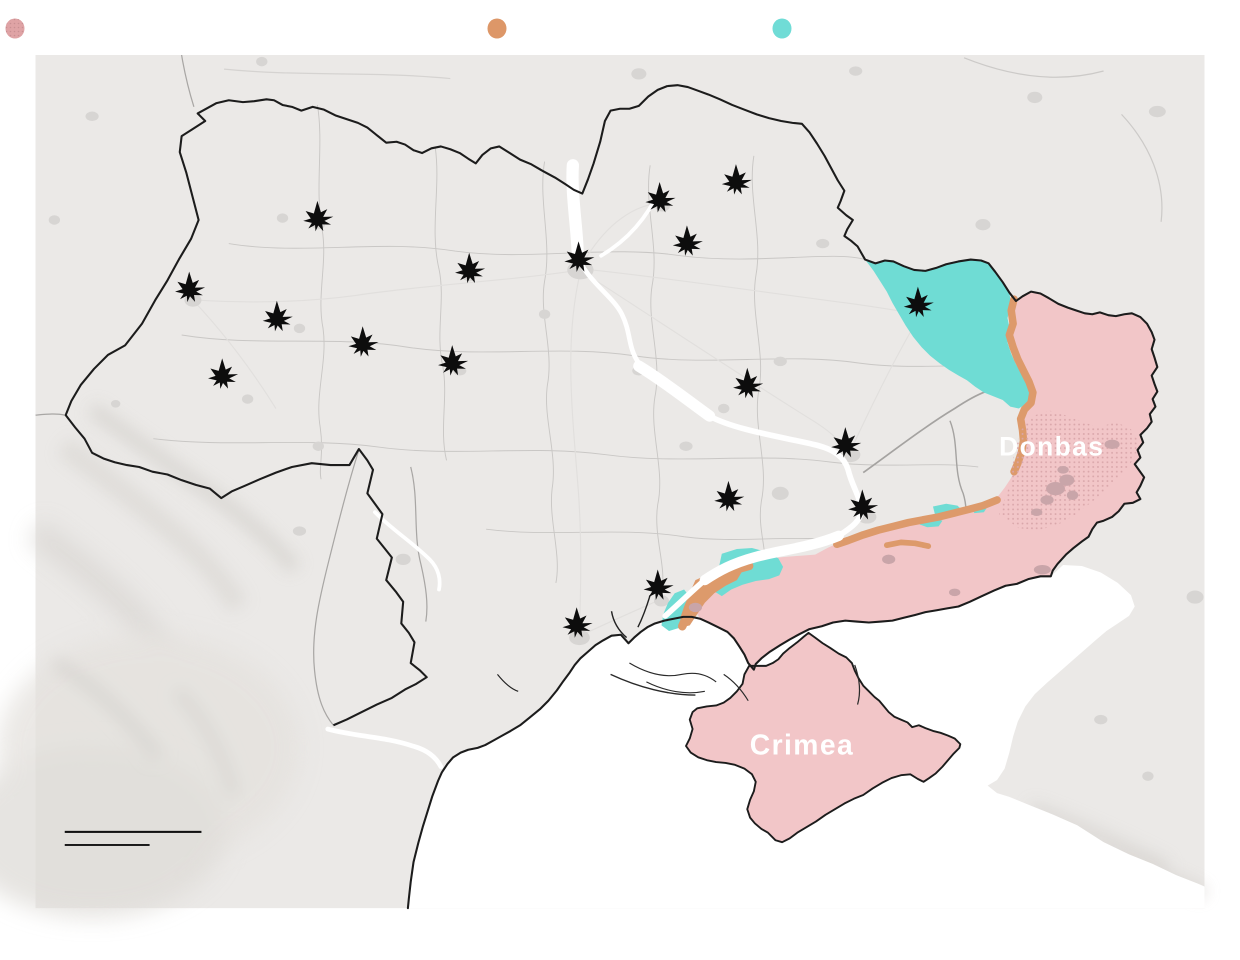 This screenshot has height=960, width=1240. I want to click on crimea-label: Crimea, so click(802, 744).